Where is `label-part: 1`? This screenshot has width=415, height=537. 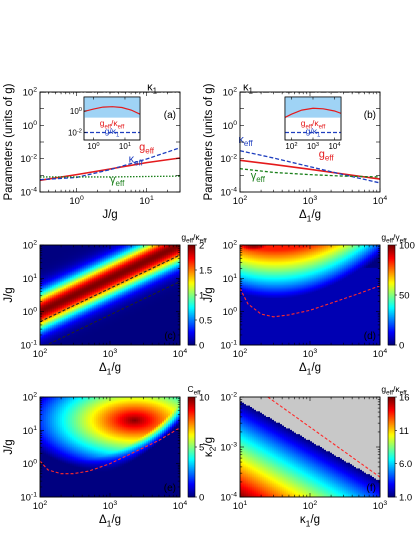
label-part: 1 is located at coordinates (309, 218).